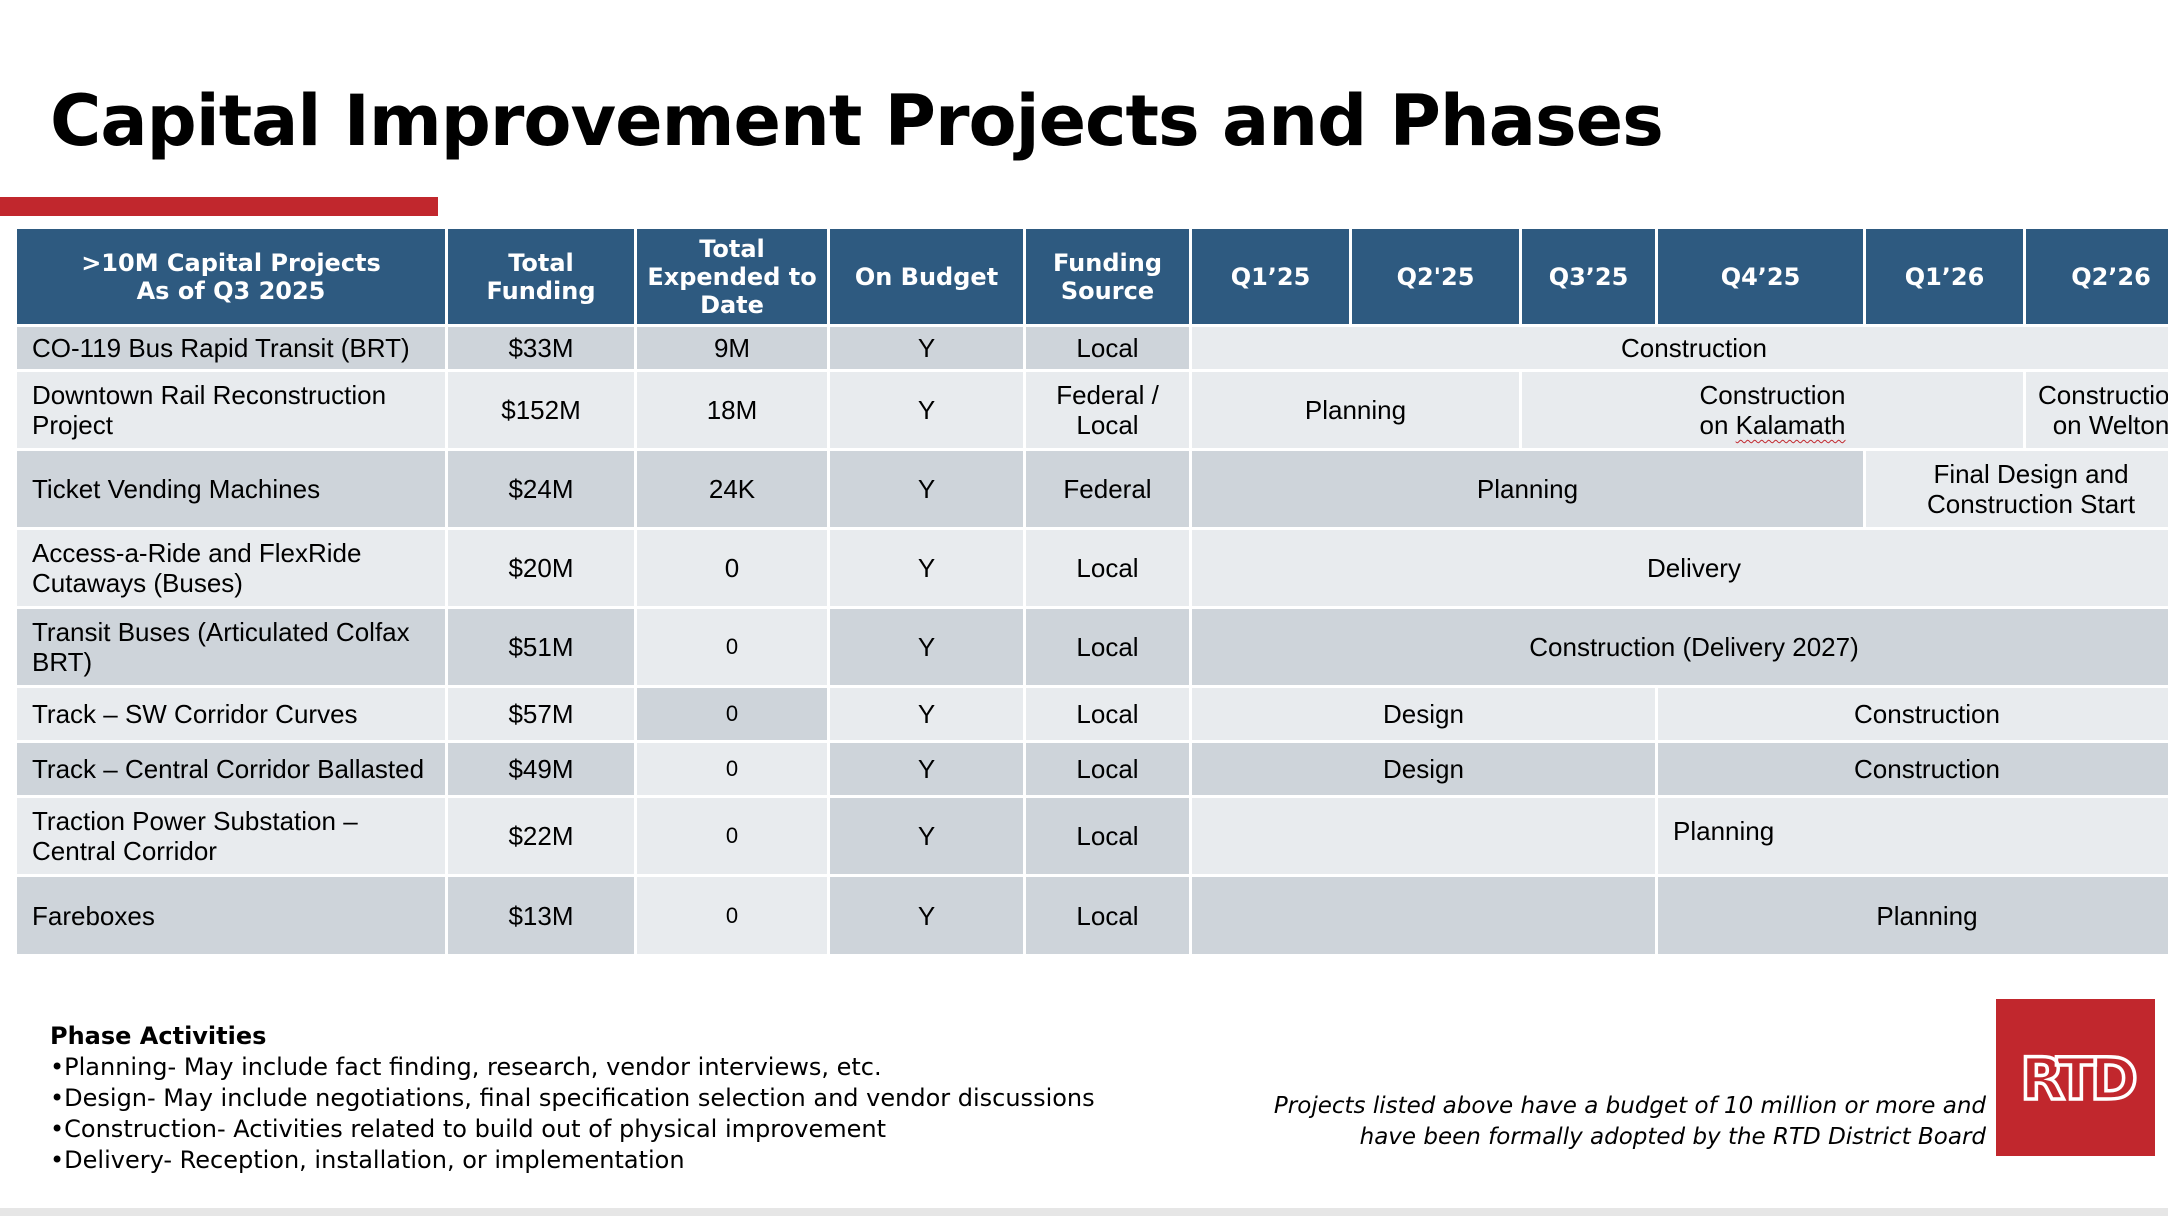  Describe the element at coordinates (541, 489) in the screenshot. I see `cell-funding: $24M` at that location.